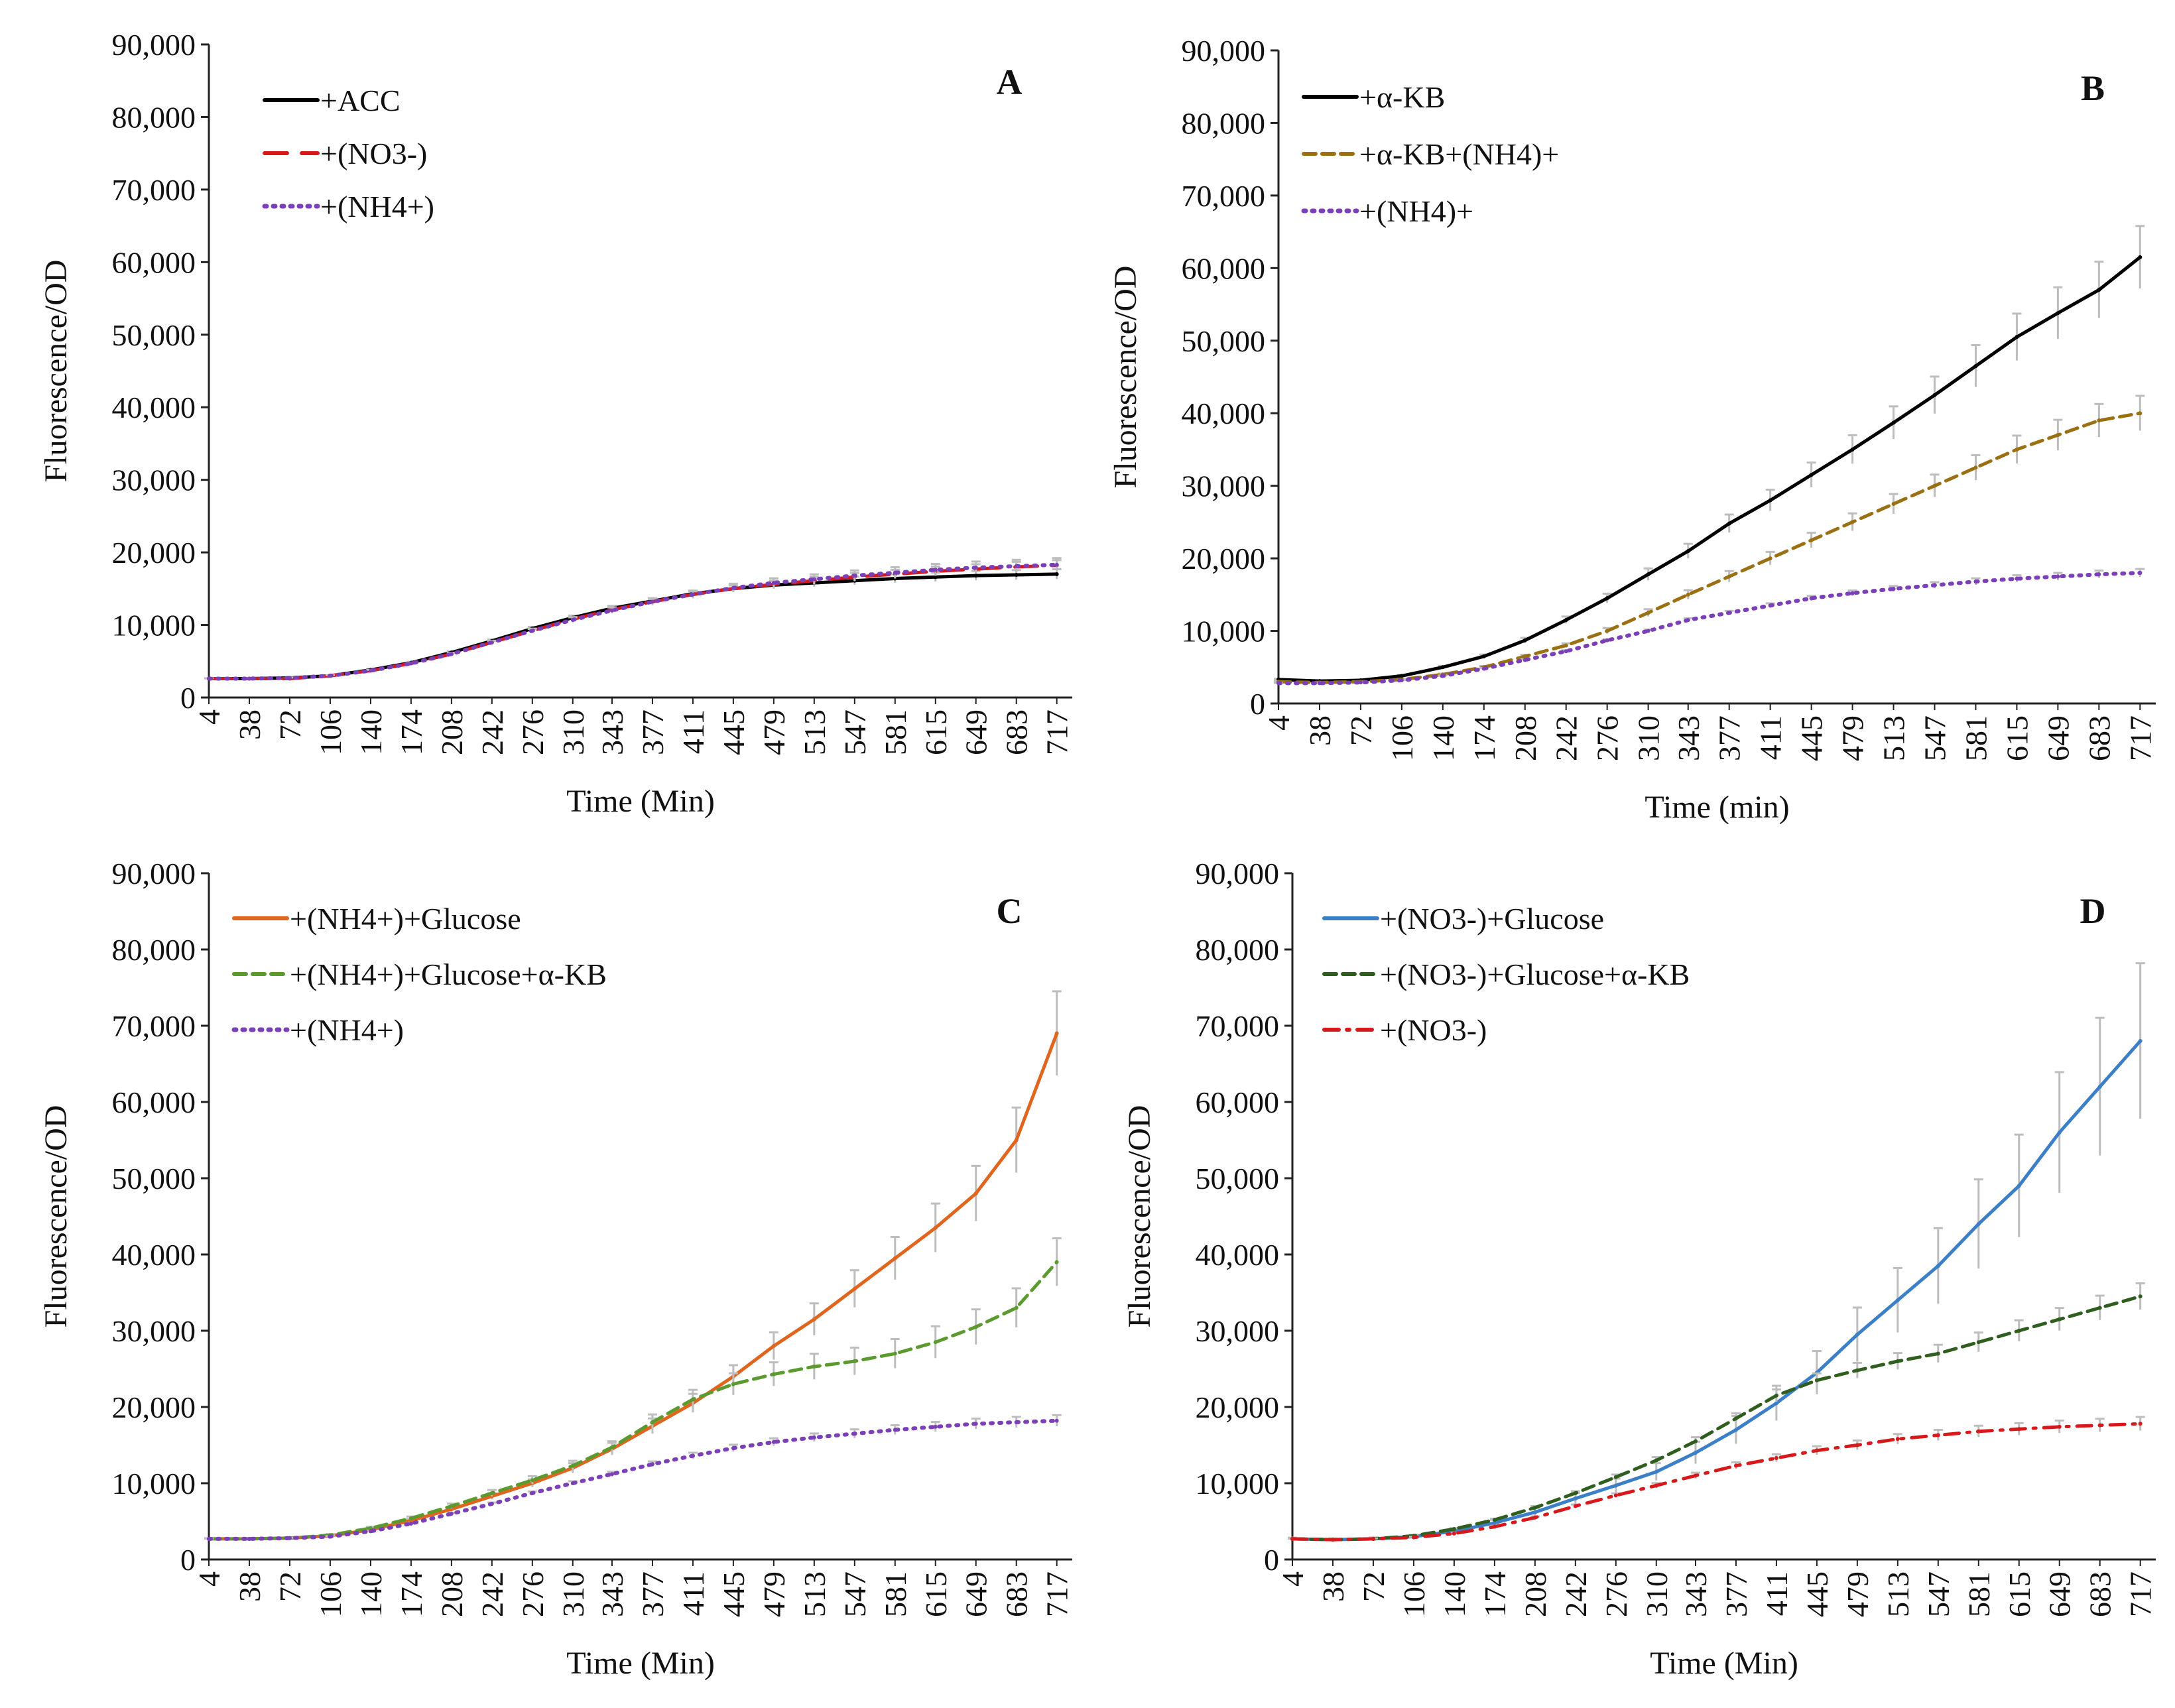  What do you see at coordinates (1238, 1102) in the screenshot?
I see `y-tick-label: 60,000` at bounding box center [1238, 1102].